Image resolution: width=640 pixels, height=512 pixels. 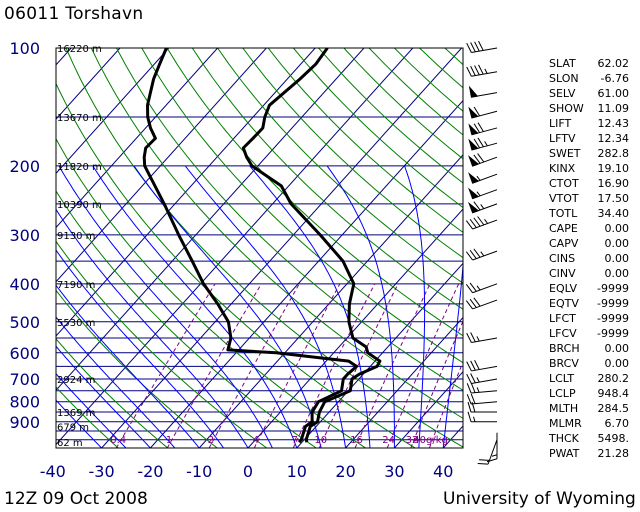 What do you see at coordinates (613, 408) in the screenshot?
I see `index-value: 284.5` at bounding box center [613, 408].